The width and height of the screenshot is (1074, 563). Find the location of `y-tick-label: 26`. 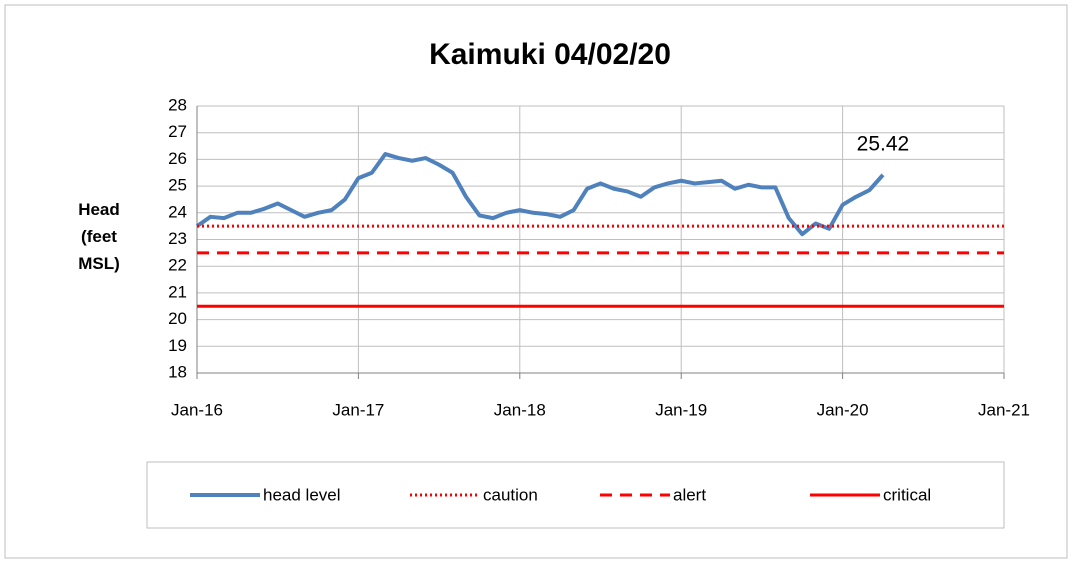

y-tick-label: 26 is located at coordinates (177, 158).